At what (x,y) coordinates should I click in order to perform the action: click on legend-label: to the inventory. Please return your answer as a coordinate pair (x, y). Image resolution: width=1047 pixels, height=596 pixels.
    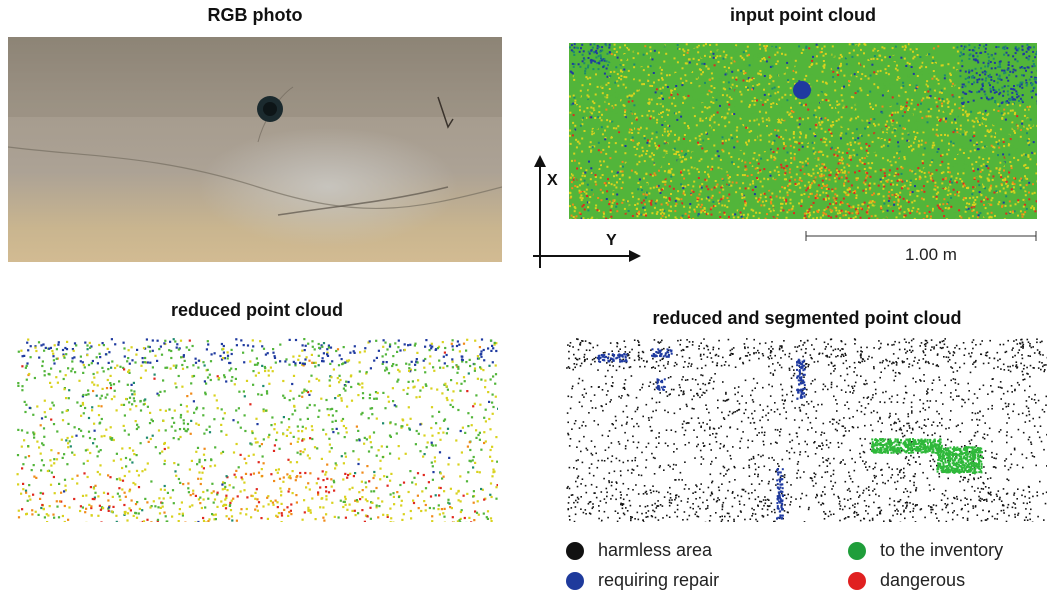
    Looking at the image, I should click on (942, 550).